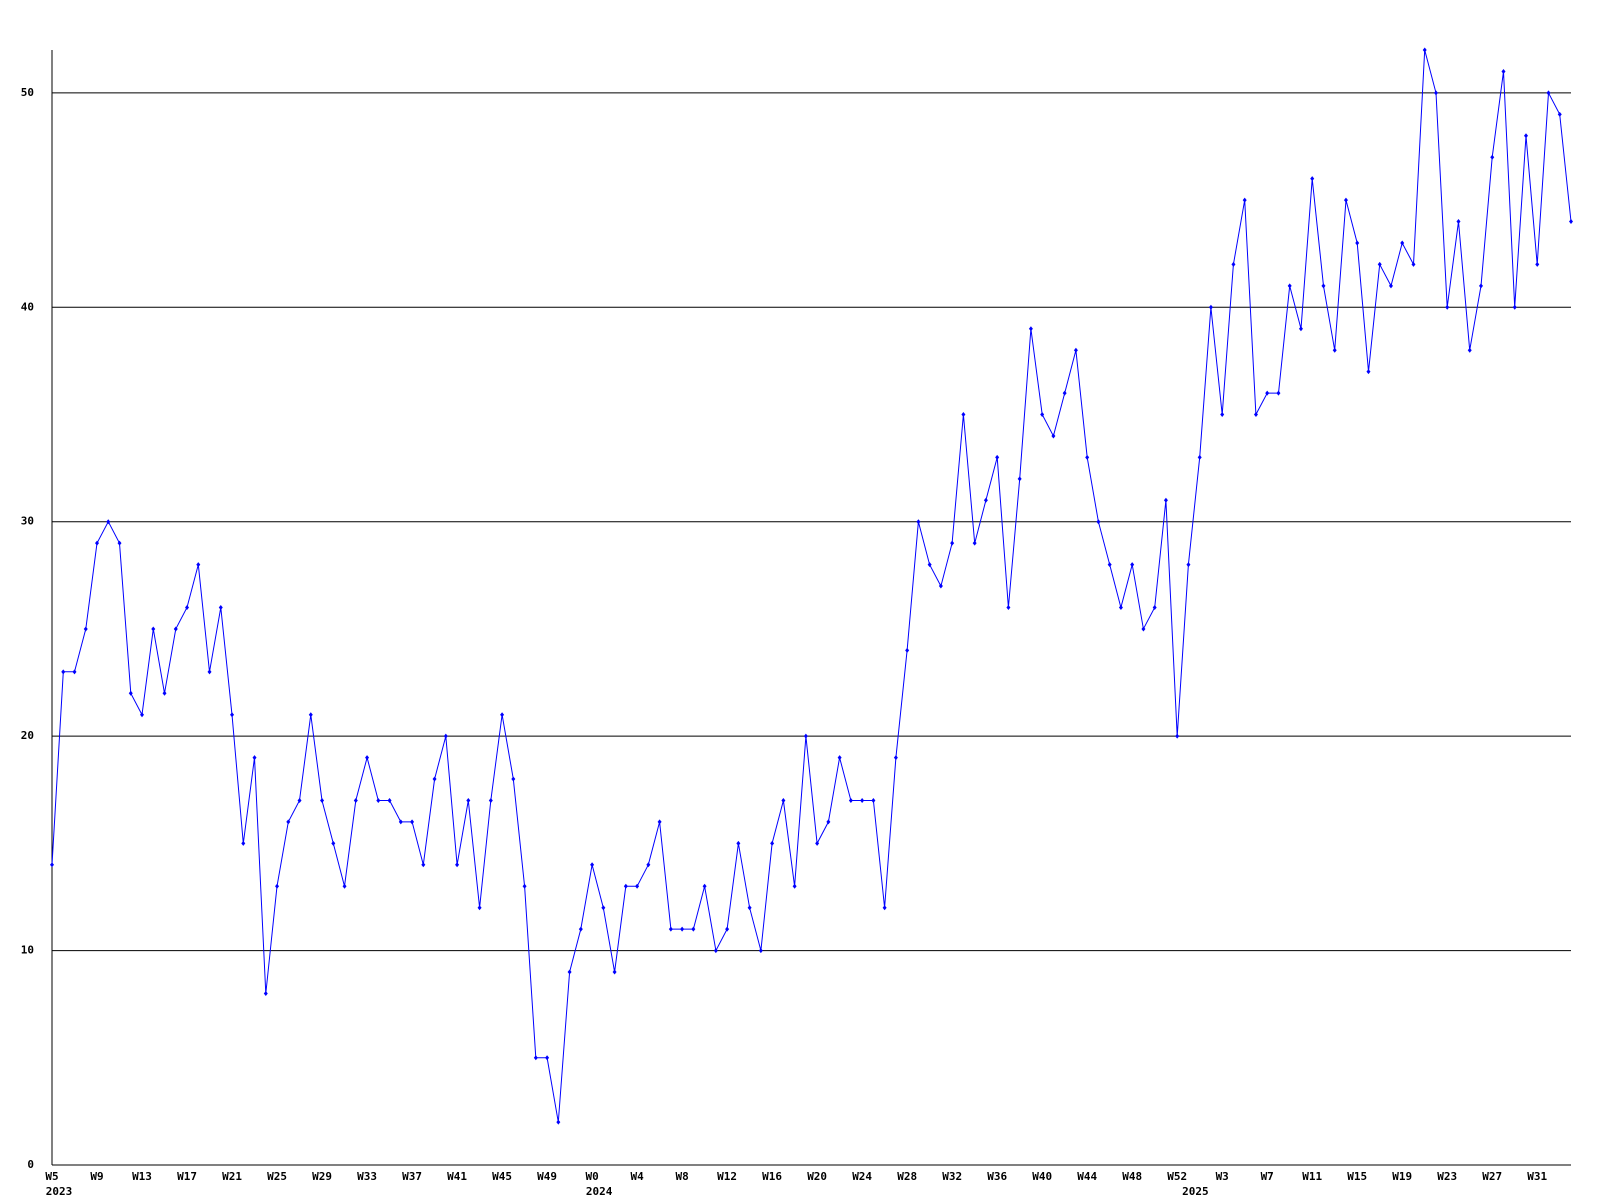 This screenshot has width=1600, height=1200. I want to click on x-year-label: 2023, so click(59, 1191).